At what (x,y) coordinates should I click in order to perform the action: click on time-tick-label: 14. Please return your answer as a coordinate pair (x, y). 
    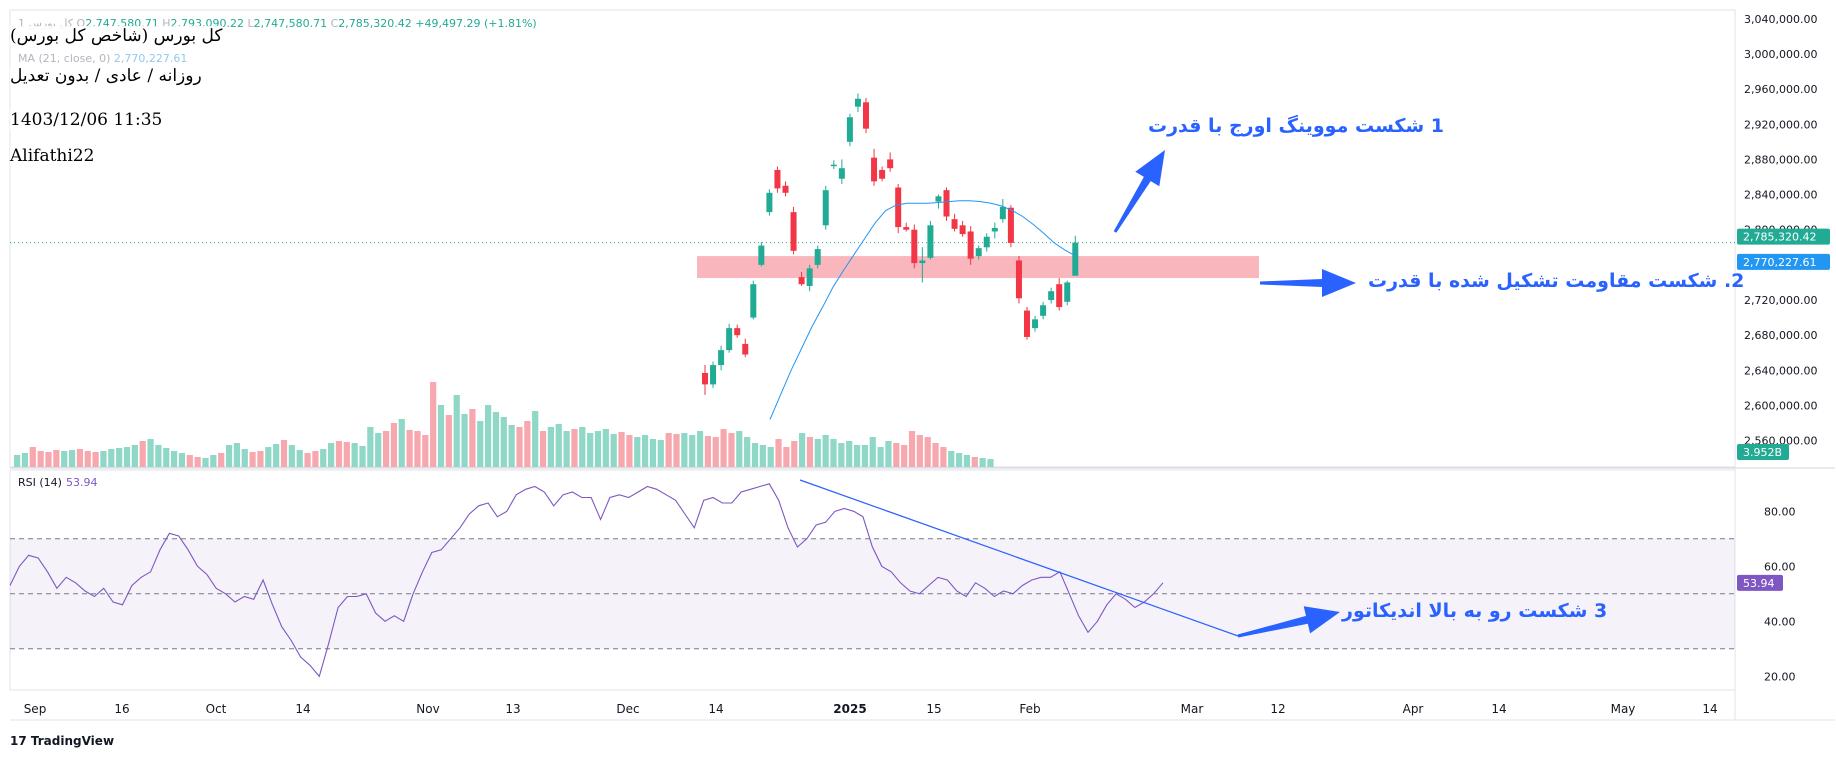
    Looking at the image, I should click on (1498, 709).